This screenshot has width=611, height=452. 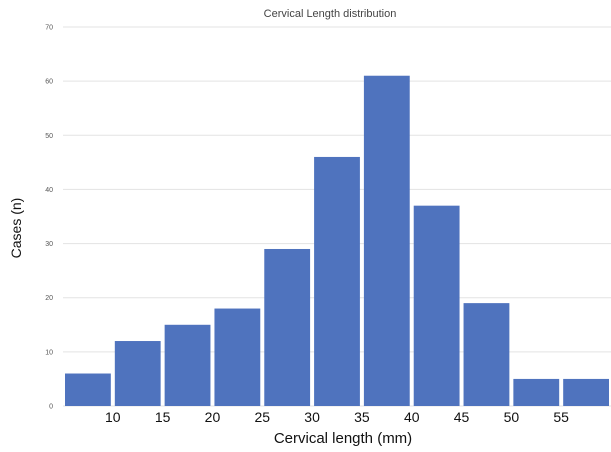 I want to click on y-tick-label: 20, so click(x=49, y=298).